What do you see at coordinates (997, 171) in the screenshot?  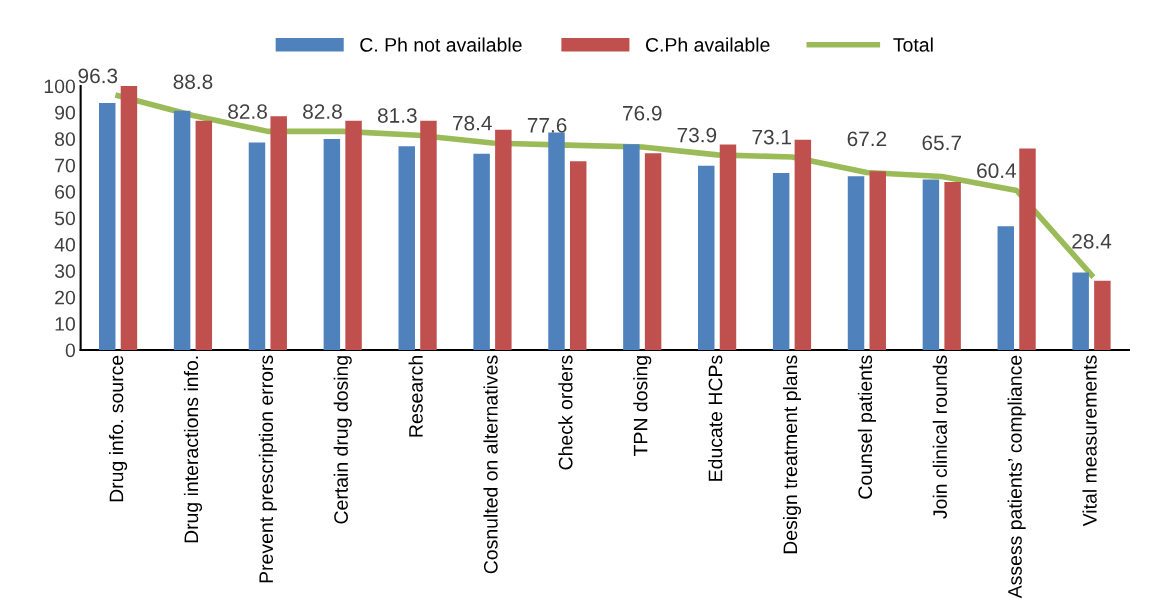 I see `data-label: 60.4` at bounding box center [997, 171].